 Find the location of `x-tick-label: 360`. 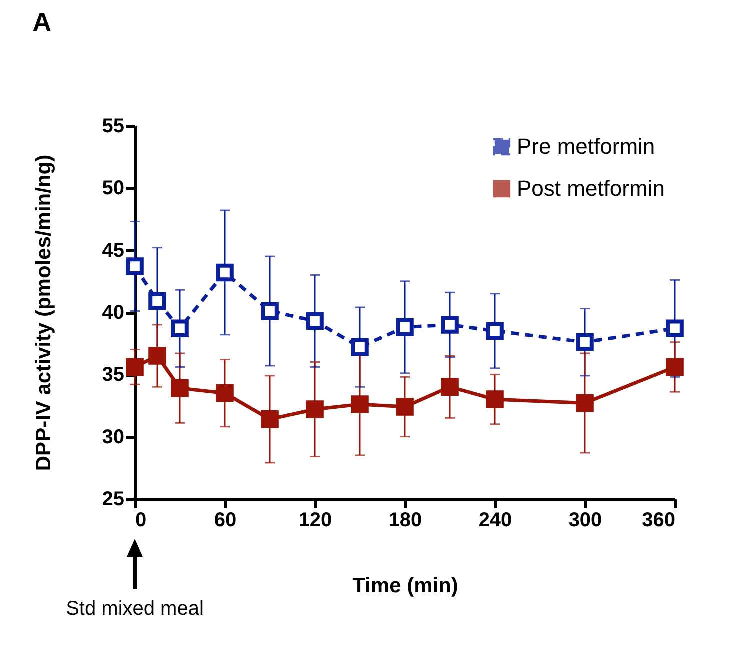

x-tick-label: 360 is located at coordinates (659, 521).